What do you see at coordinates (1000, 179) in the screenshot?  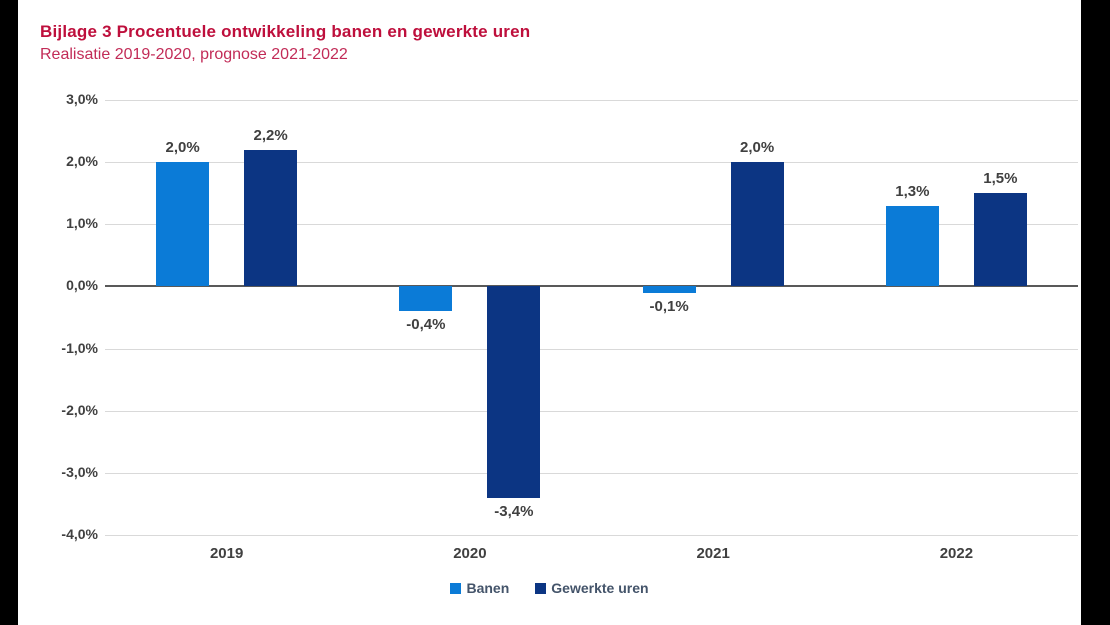 I see `bar-value-label: 1,5%` at bounding box center [1000, 179].